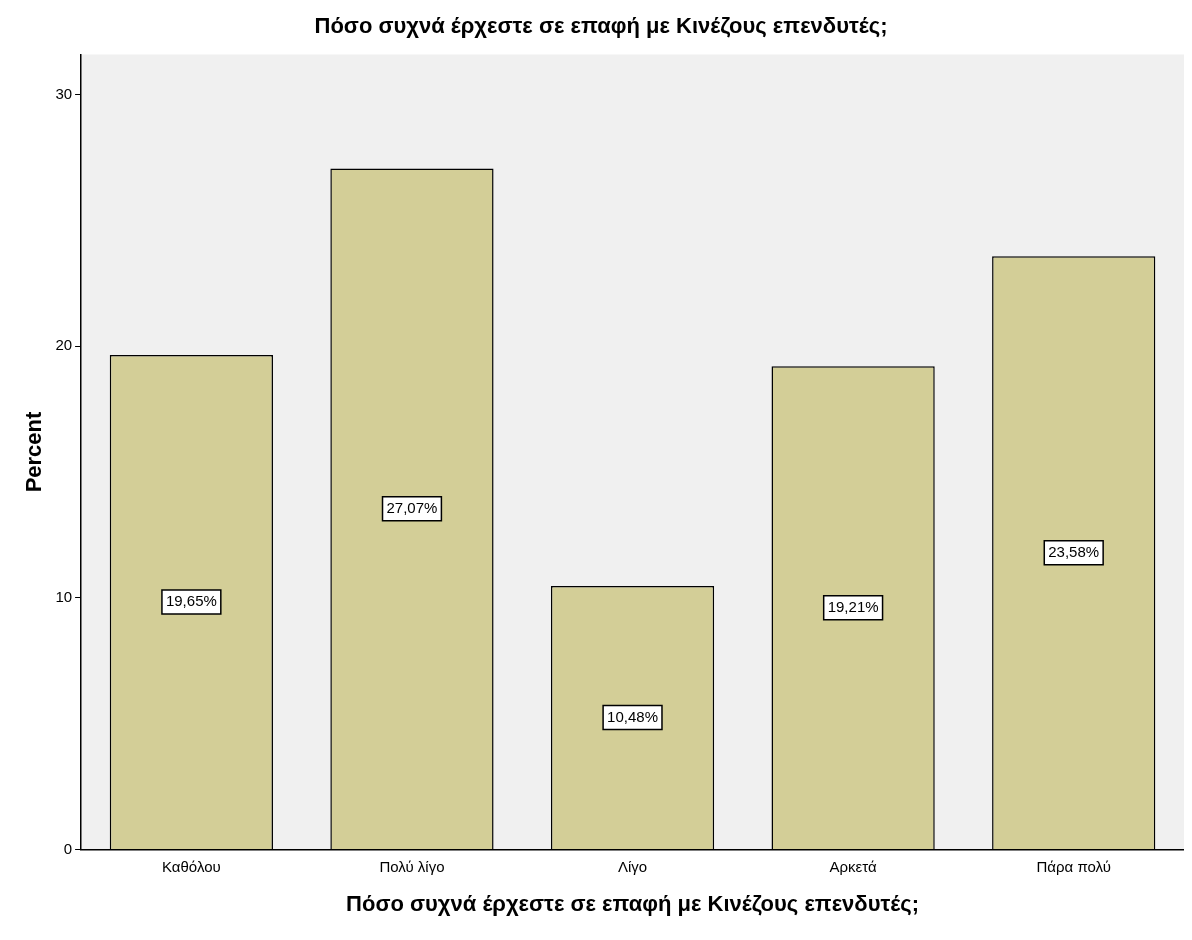  Describe the element at coordinates (633, 903) in the screenshot. I see `x-axis-title: Πόσο συχνά έρχεστε σε επαφή με Κινέζους επενδυτές;` at that location.